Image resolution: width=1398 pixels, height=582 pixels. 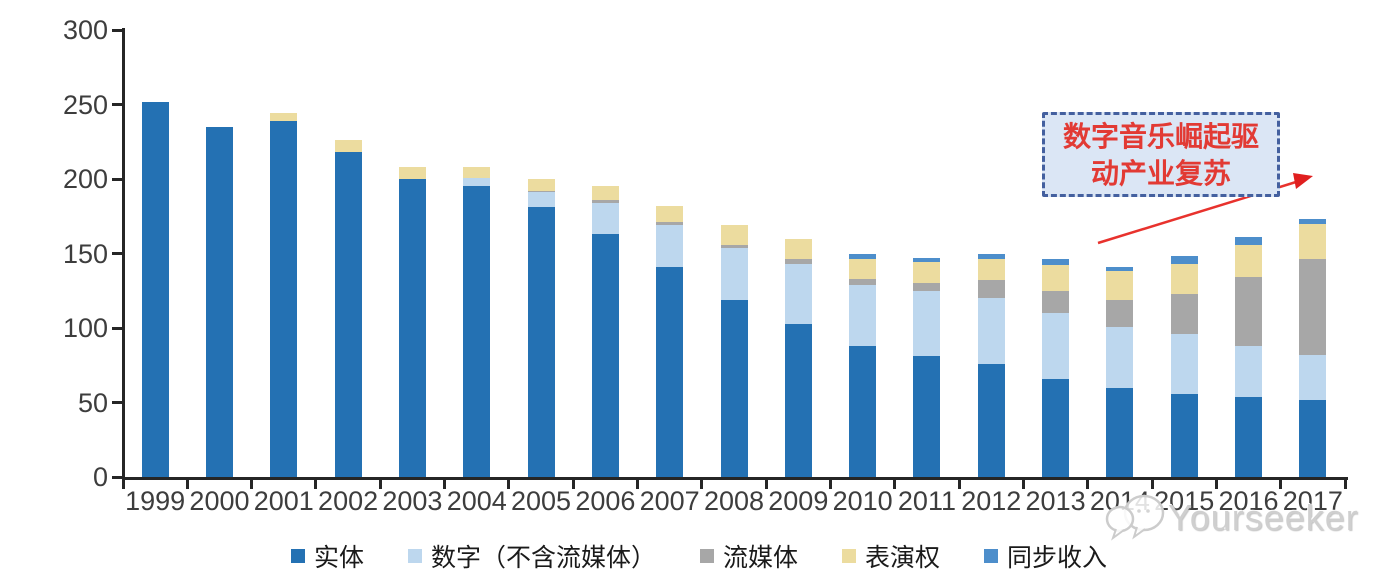 What do you see at coordinates (85, 104) in the screenshot?
I see `y-tick-label: 250` at bounding box center [85, 104].